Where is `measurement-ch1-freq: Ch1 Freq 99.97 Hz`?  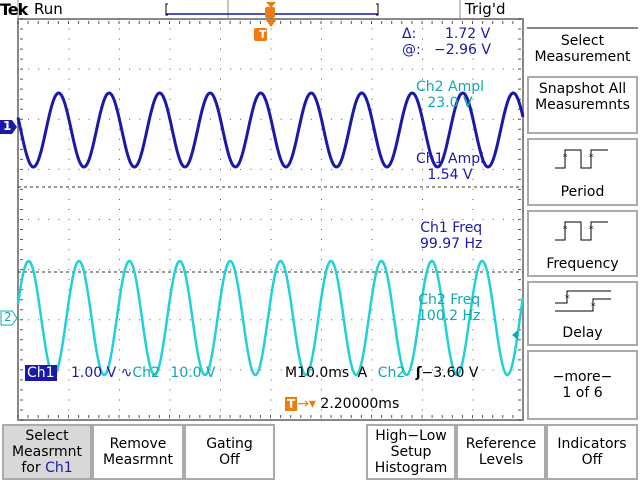 measurement-ch1-freq: Ch1 Freq 99.97 Hz is located at coordinates (451, 236).